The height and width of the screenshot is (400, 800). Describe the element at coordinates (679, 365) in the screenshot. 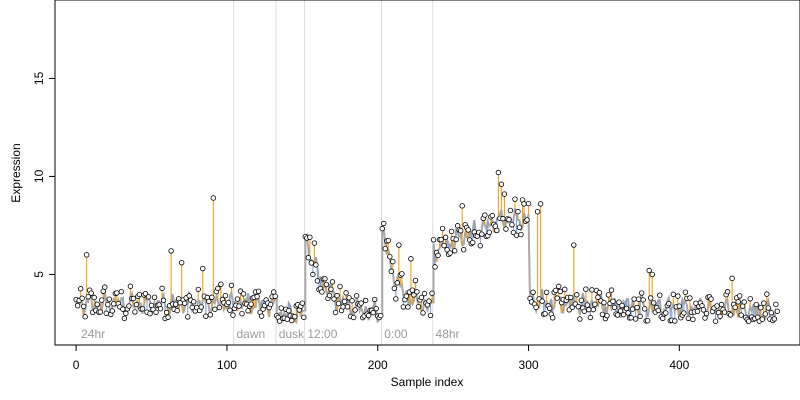

I see `x-tick-label: 400` at that location.